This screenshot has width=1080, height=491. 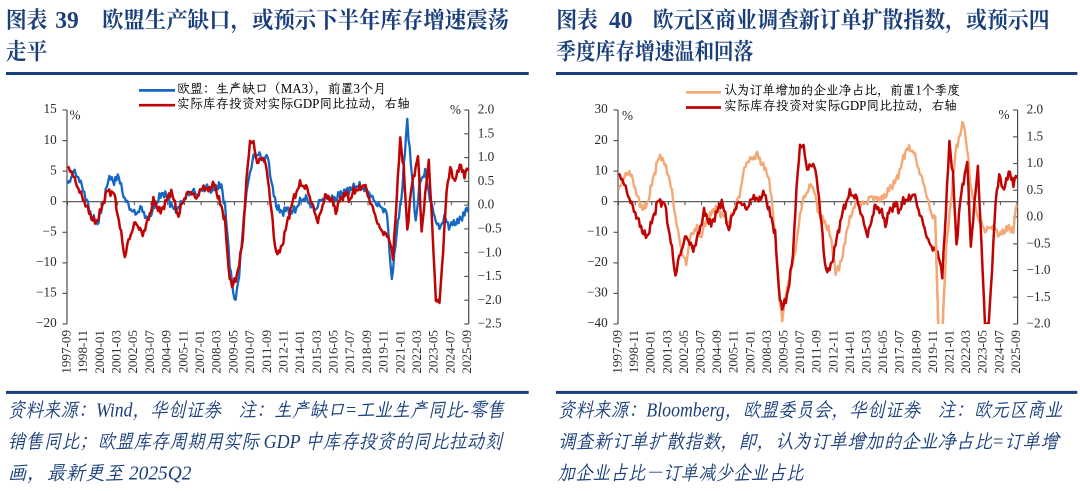 What do you see at coordinates (851, 20) in the screenshot?
I see `svg-text: 欧元区商业调查新订单扩散指数，或预示四` at bounding box center [851, 20].